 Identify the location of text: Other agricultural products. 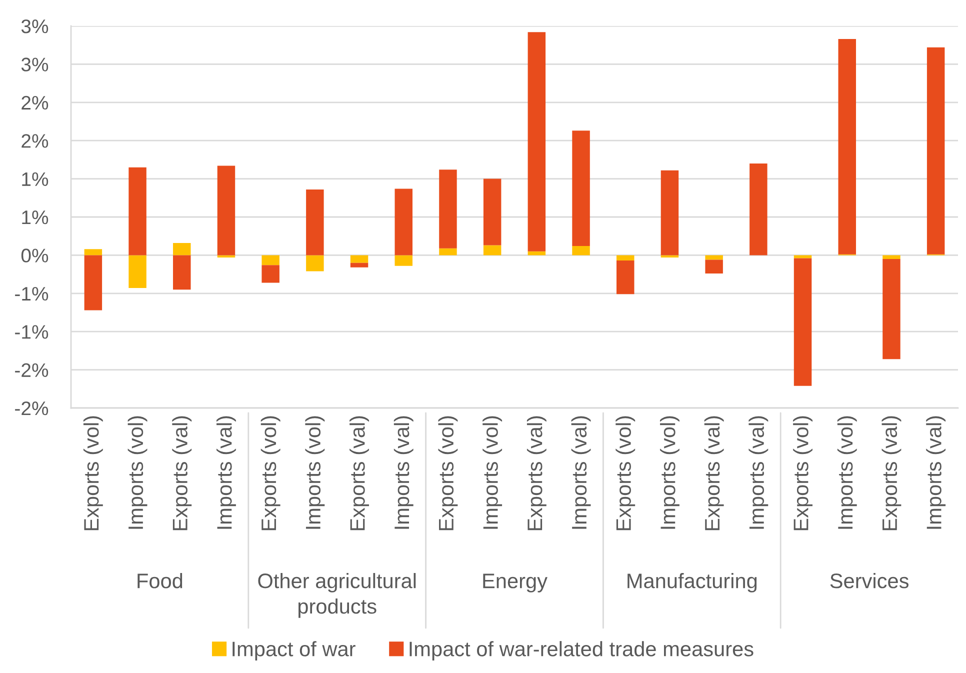
(337, 595).